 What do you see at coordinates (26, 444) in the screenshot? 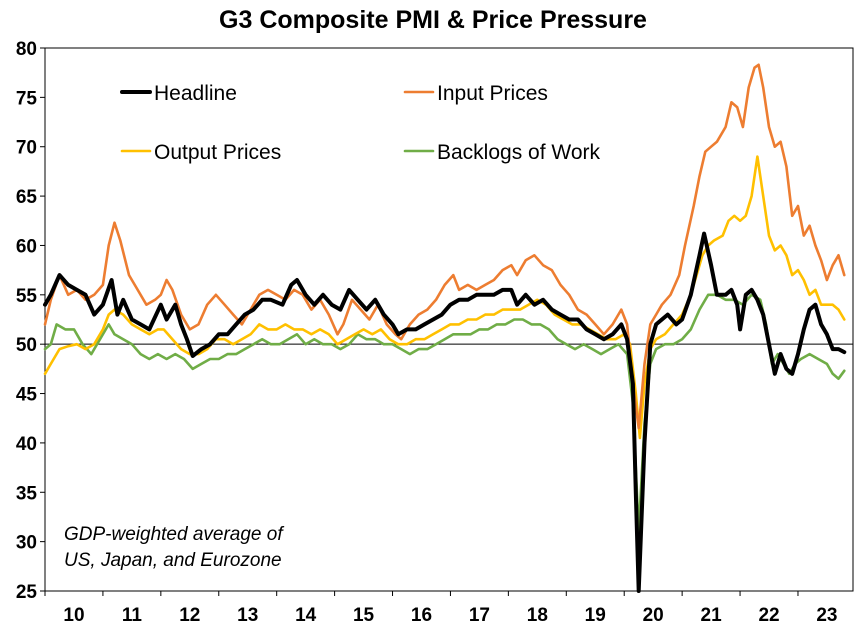
I see `y-tick-label: 40` at bounding box center [26, 444].